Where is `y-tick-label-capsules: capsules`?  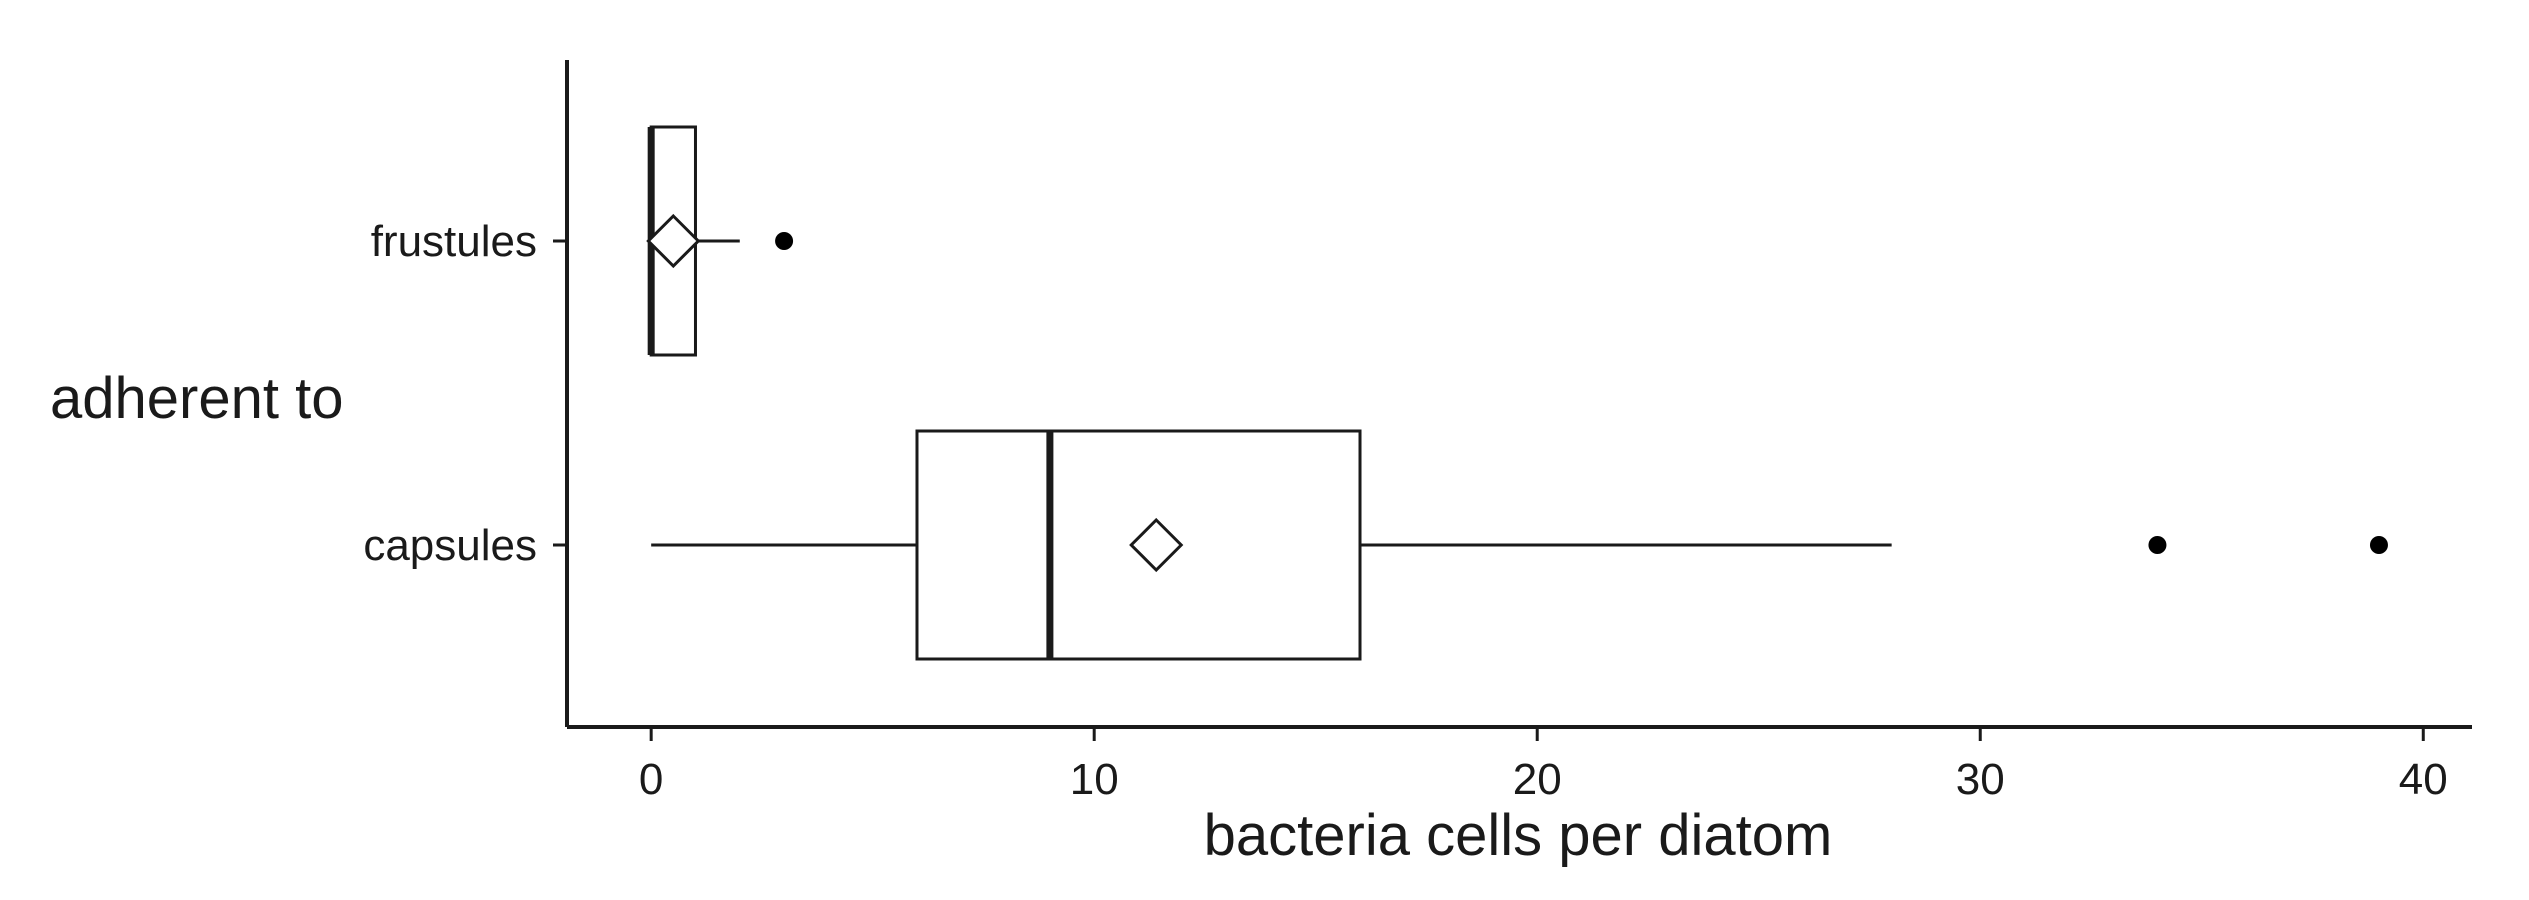
y-tick-label-capsules: capsules is located at coordinates (450, 545).